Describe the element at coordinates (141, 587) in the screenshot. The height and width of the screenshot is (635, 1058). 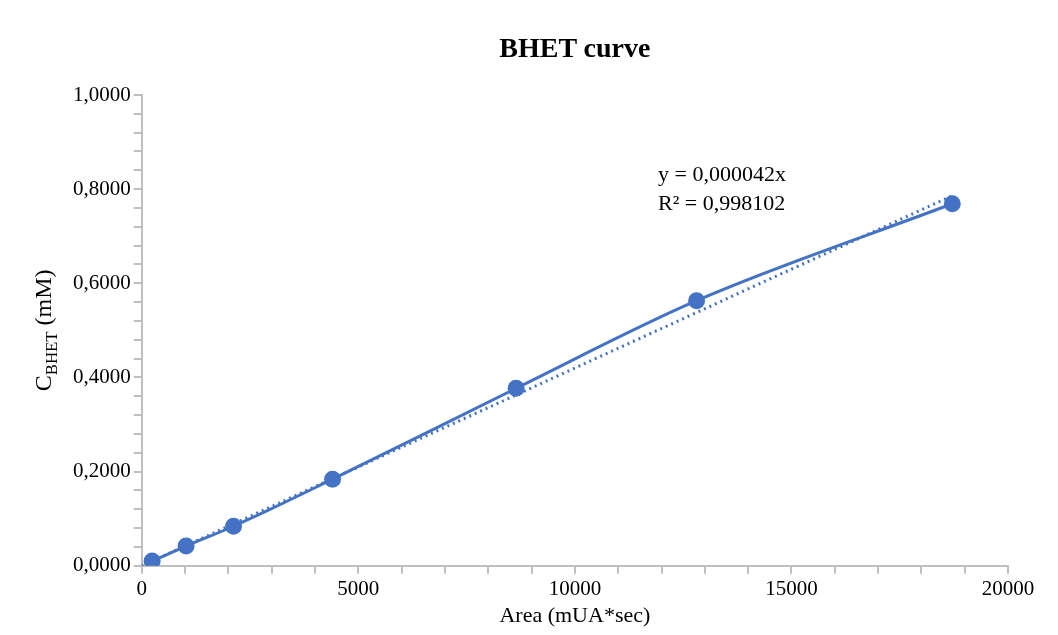
I see `x-tick-label: 0` at that location.